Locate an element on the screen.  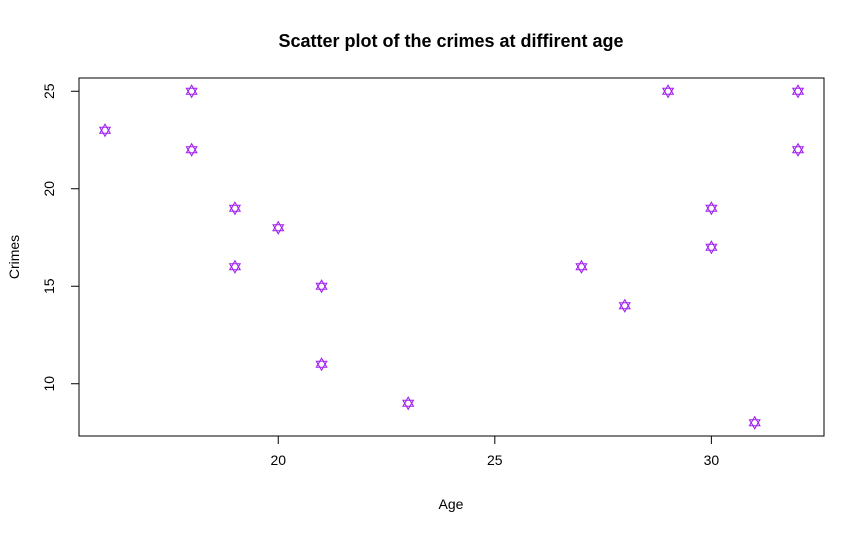
x-tick-label: 20 is located at coordinates (278, 460).